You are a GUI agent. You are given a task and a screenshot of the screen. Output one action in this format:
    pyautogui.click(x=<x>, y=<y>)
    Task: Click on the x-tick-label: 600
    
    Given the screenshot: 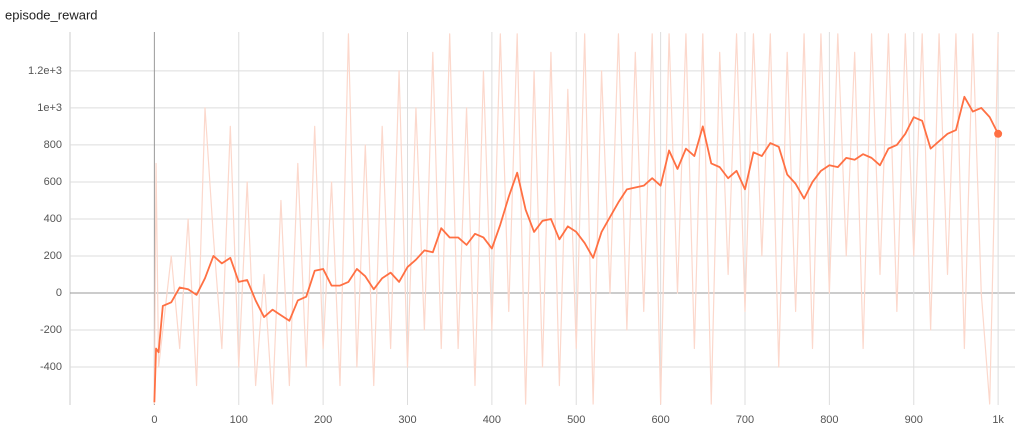 What is the action you would take?
    pyautogui.click(x=660, y=420)
    